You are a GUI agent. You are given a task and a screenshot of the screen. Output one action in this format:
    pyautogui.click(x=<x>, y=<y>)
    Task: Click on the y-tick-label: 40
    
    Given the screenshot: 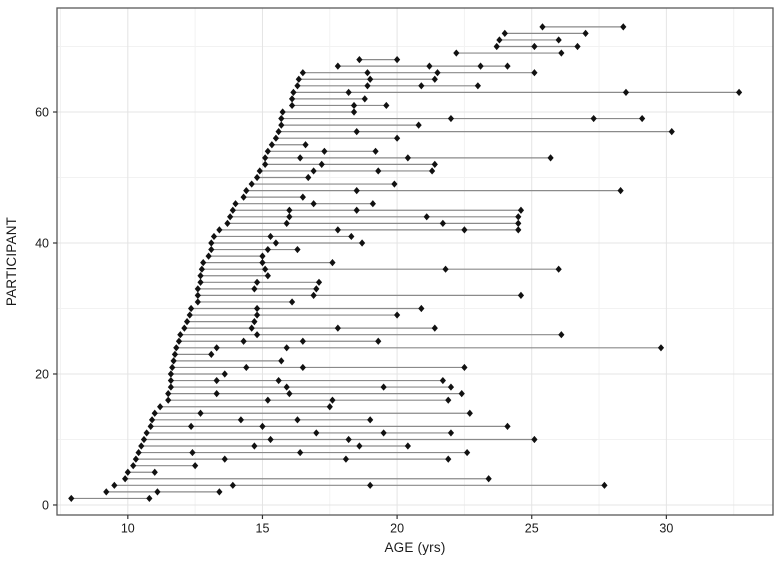 What is the action you would take?
    pyautogui.click(x=42, y=243)
    